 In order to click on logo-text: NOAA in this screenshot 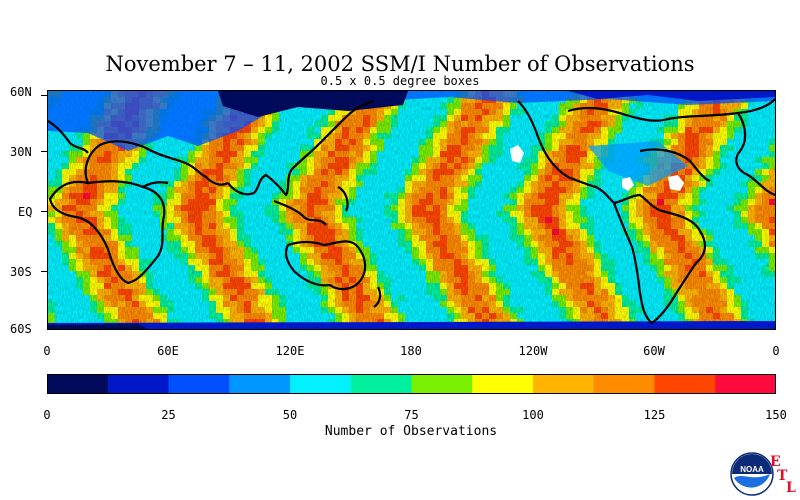, I will do `click(752, 469)`.